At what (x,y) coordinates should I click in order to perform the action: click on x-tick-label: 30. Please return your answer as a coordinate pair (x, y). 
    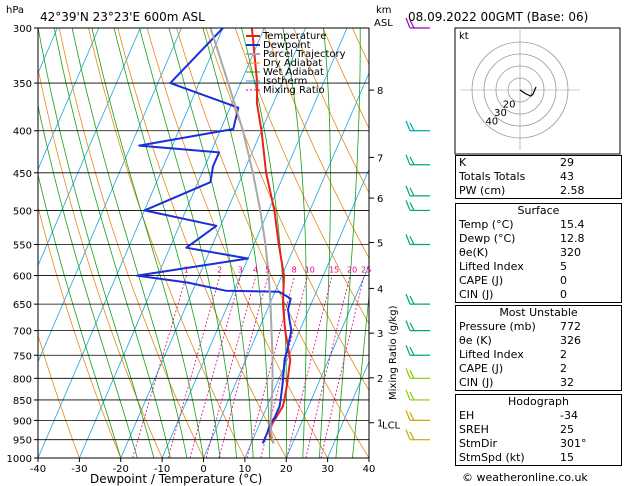
    Looking at the image, I should click on (327, 469).